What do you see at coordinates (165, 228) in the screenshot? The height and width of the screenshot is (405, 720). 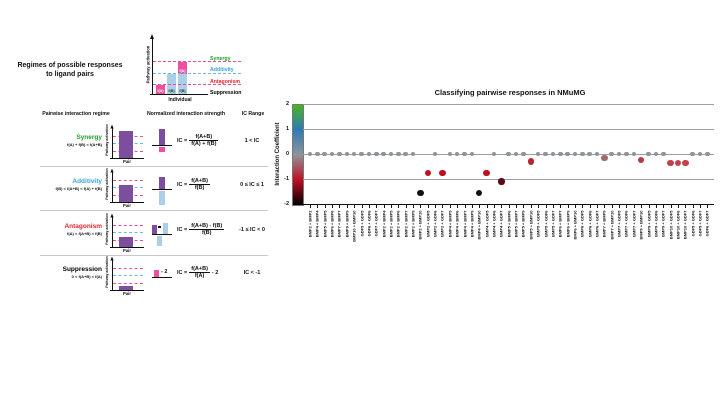 I see `glyph-blue-bar` at bounding box center [165, 228].